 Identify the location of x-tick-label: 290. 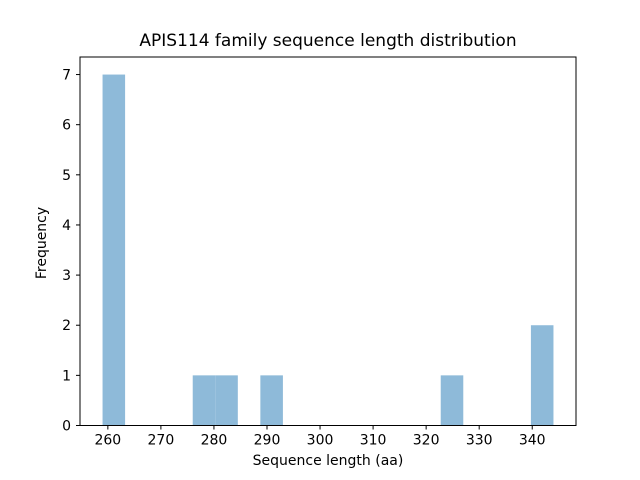
(267, 441).